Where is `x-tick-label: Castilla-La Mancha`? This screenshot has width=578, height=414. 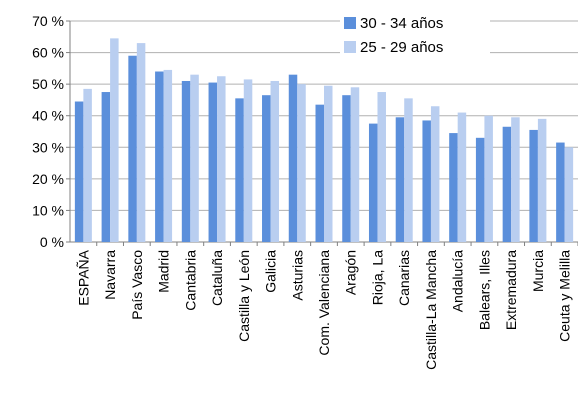
x-tick-label: Castilla-La Mancha is located at coordinates (431, 310).